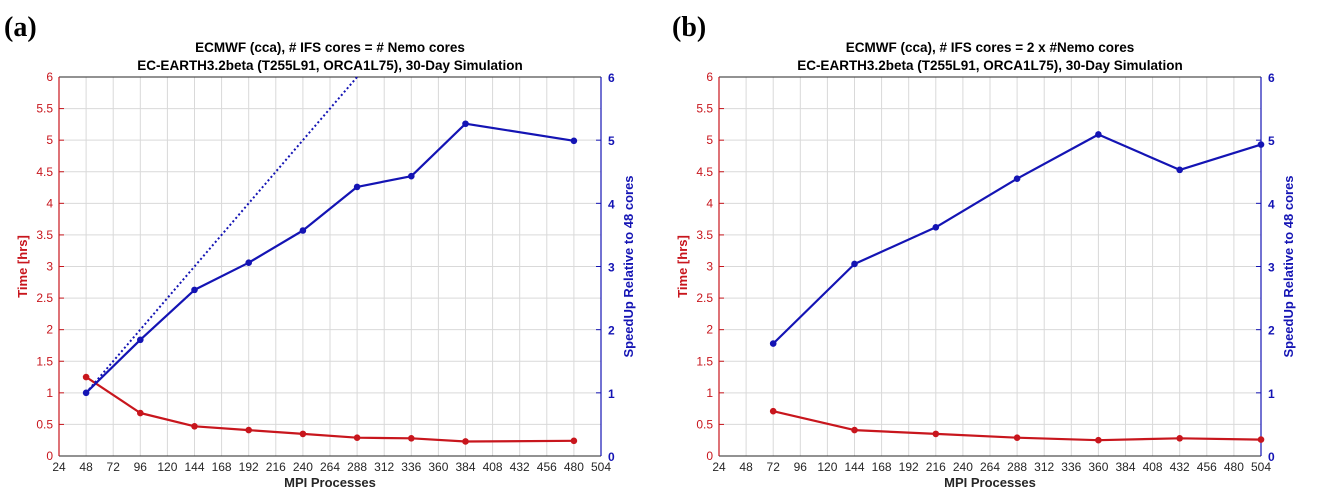 This screenshot has width=1324, height=491. I want to click on y-left-tick-label: 3, so click(709, 267).